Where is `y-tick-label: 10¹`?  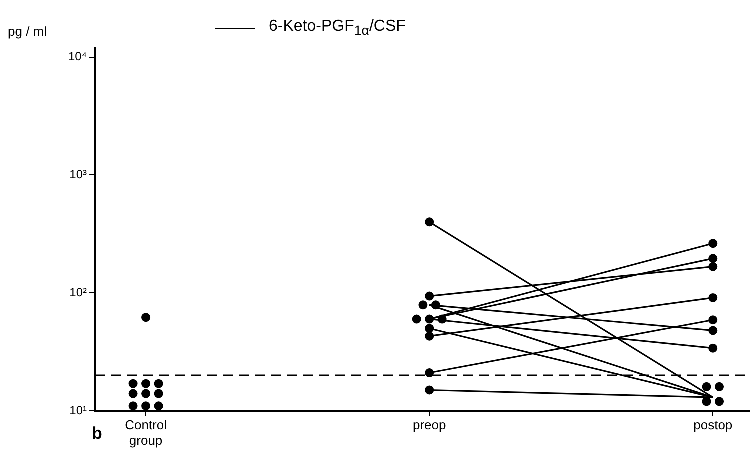
y-tick-label: 10¹ is located at coordinates (79, 410).